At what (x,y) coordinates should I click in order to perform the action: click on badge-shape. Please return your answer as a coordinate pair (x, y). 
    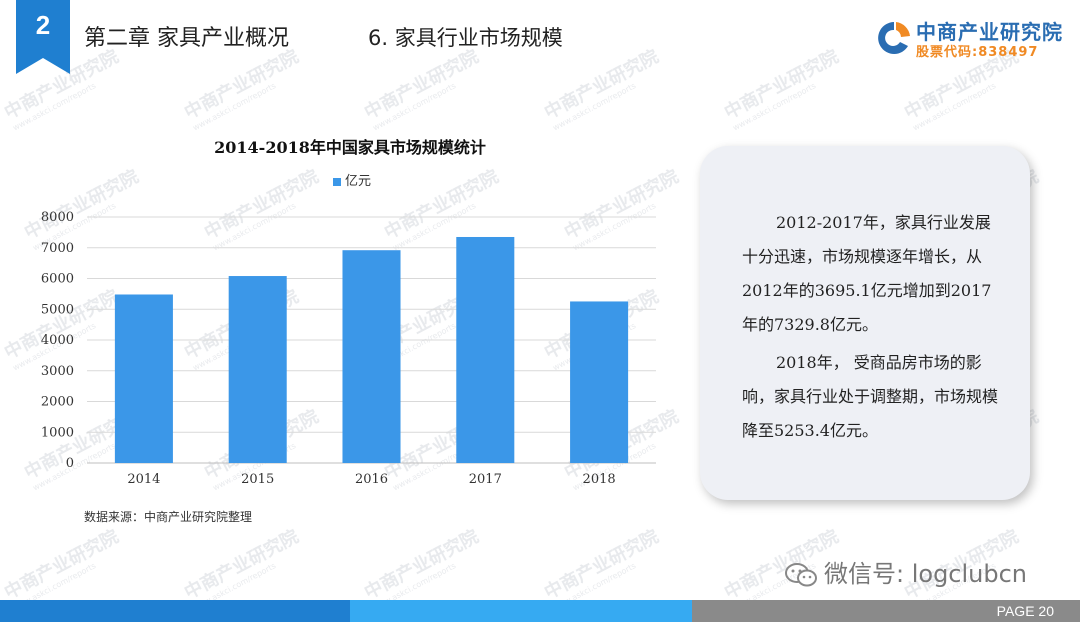
    Looking at the image, I should click on (43, 37).